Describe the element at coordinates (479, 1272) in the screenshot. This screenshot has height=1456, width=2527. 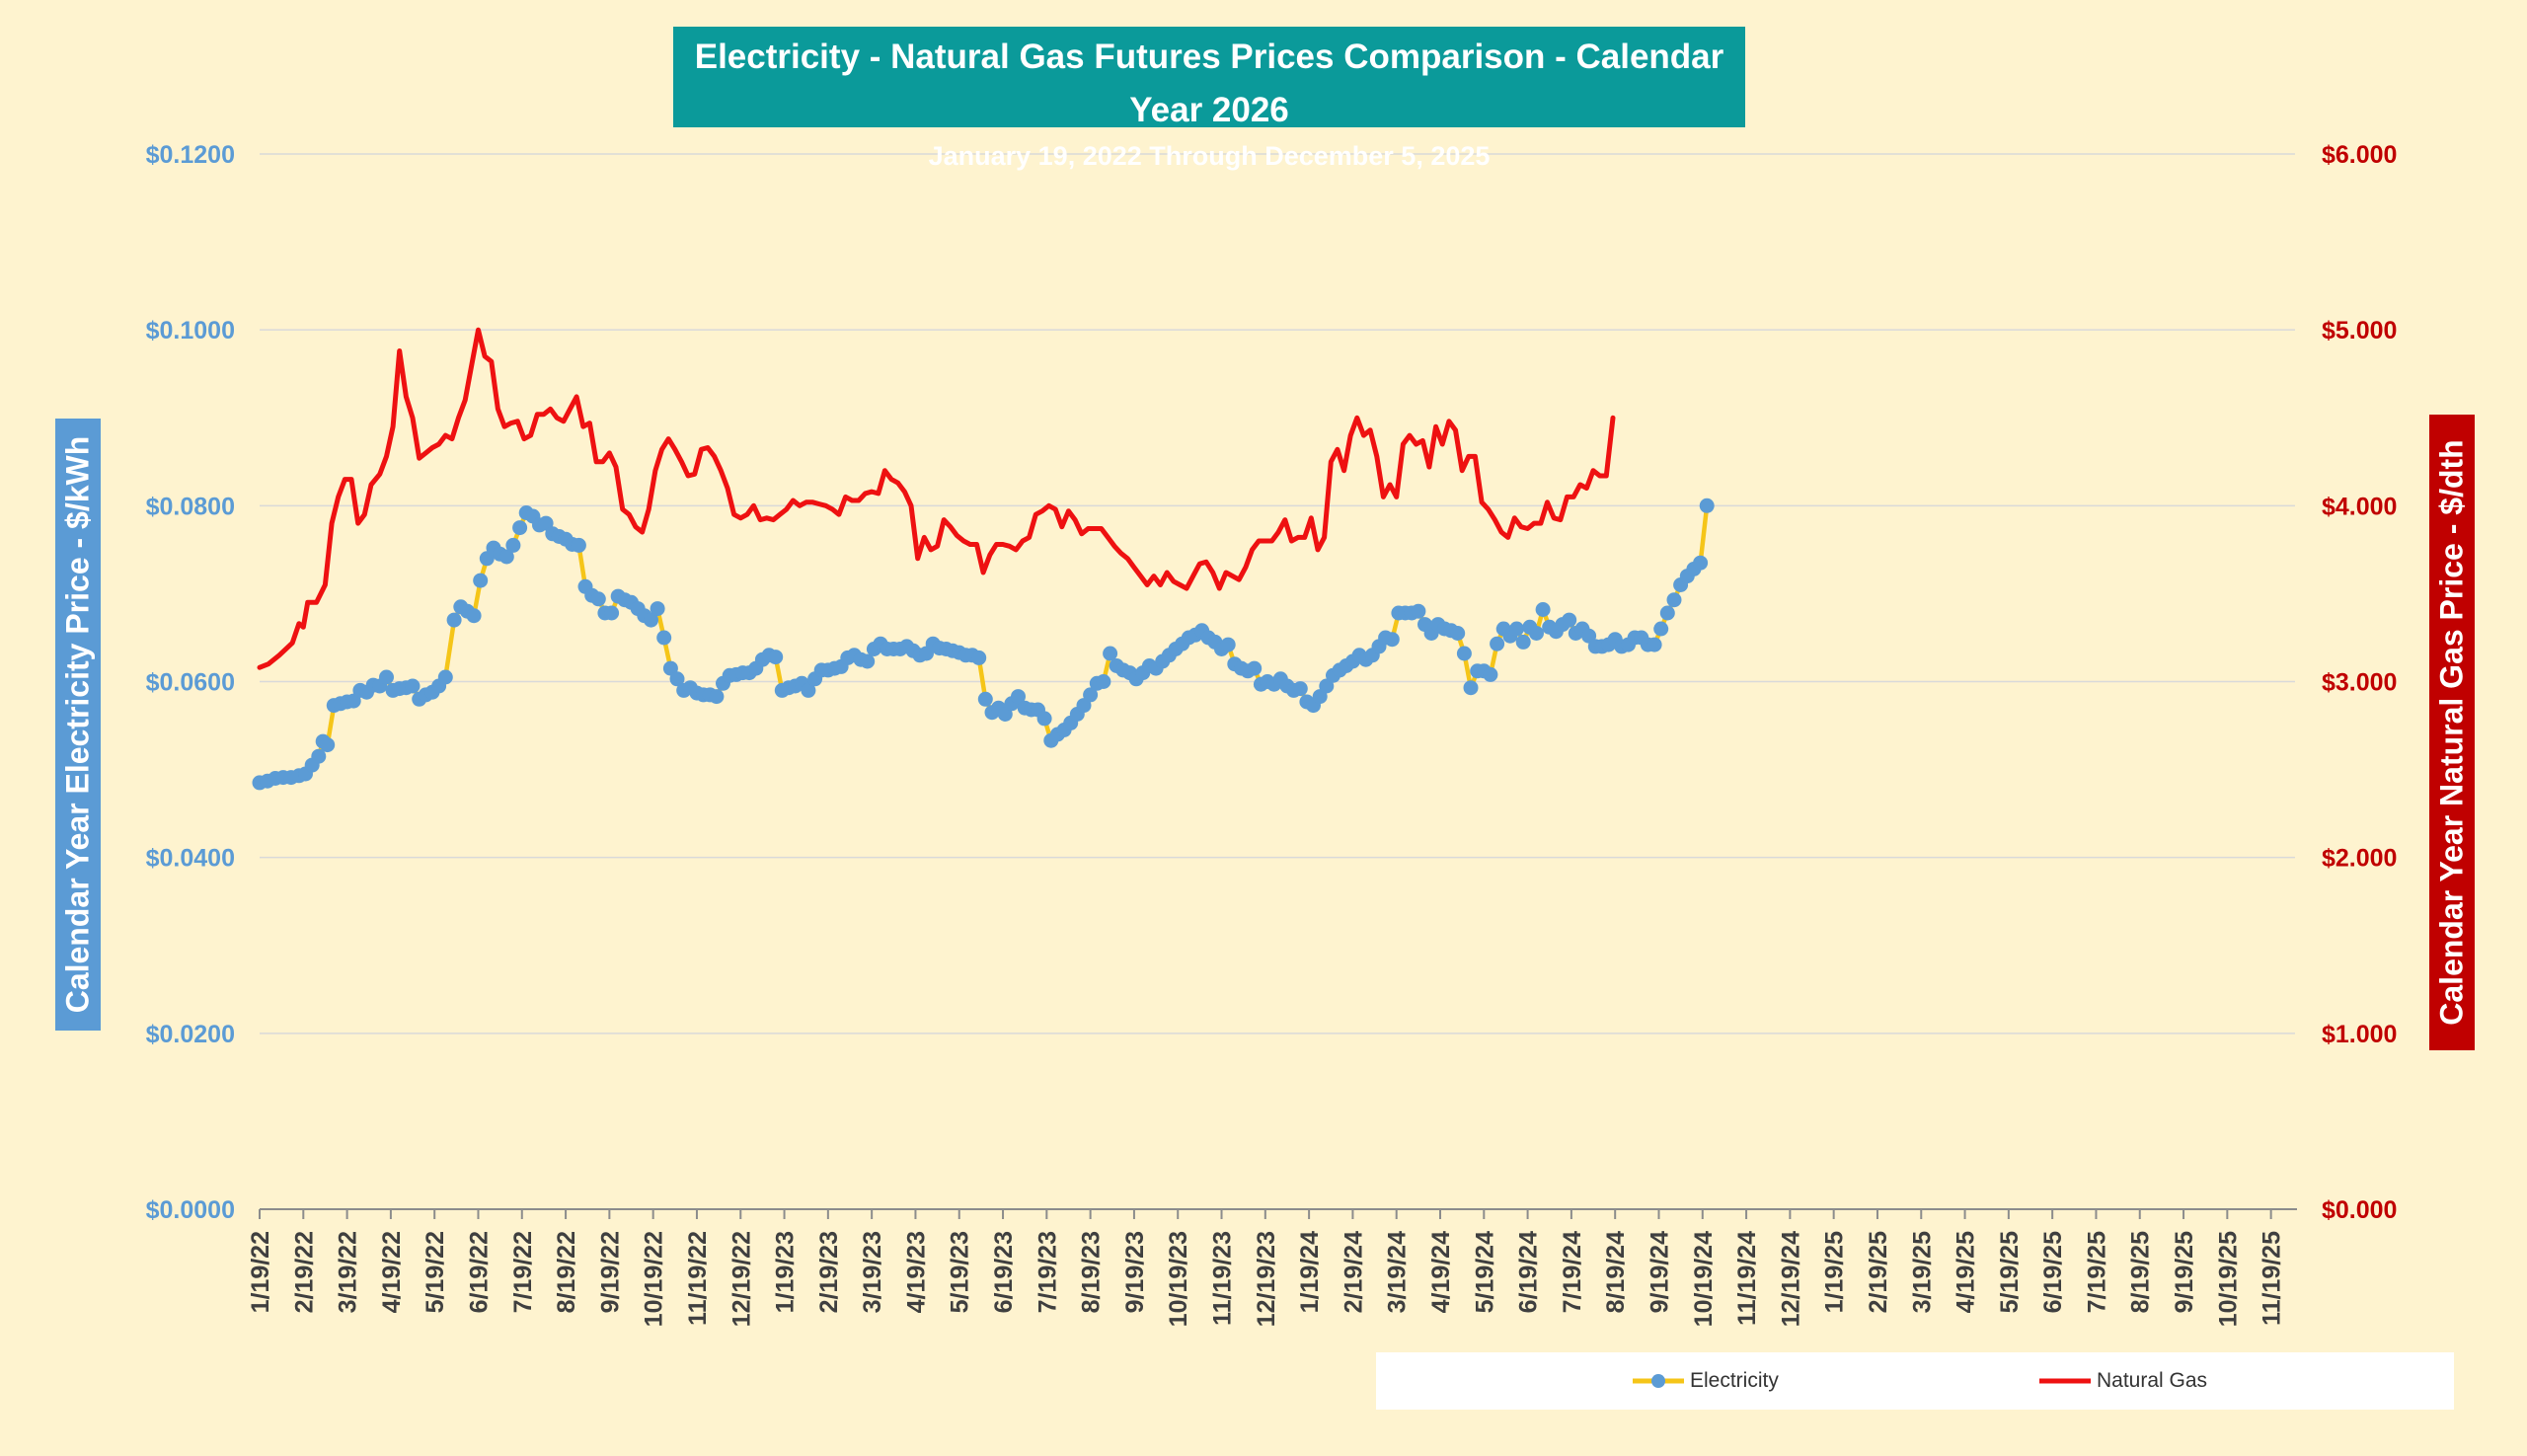
I see `x-tick-label: 6/19/22` at that location.